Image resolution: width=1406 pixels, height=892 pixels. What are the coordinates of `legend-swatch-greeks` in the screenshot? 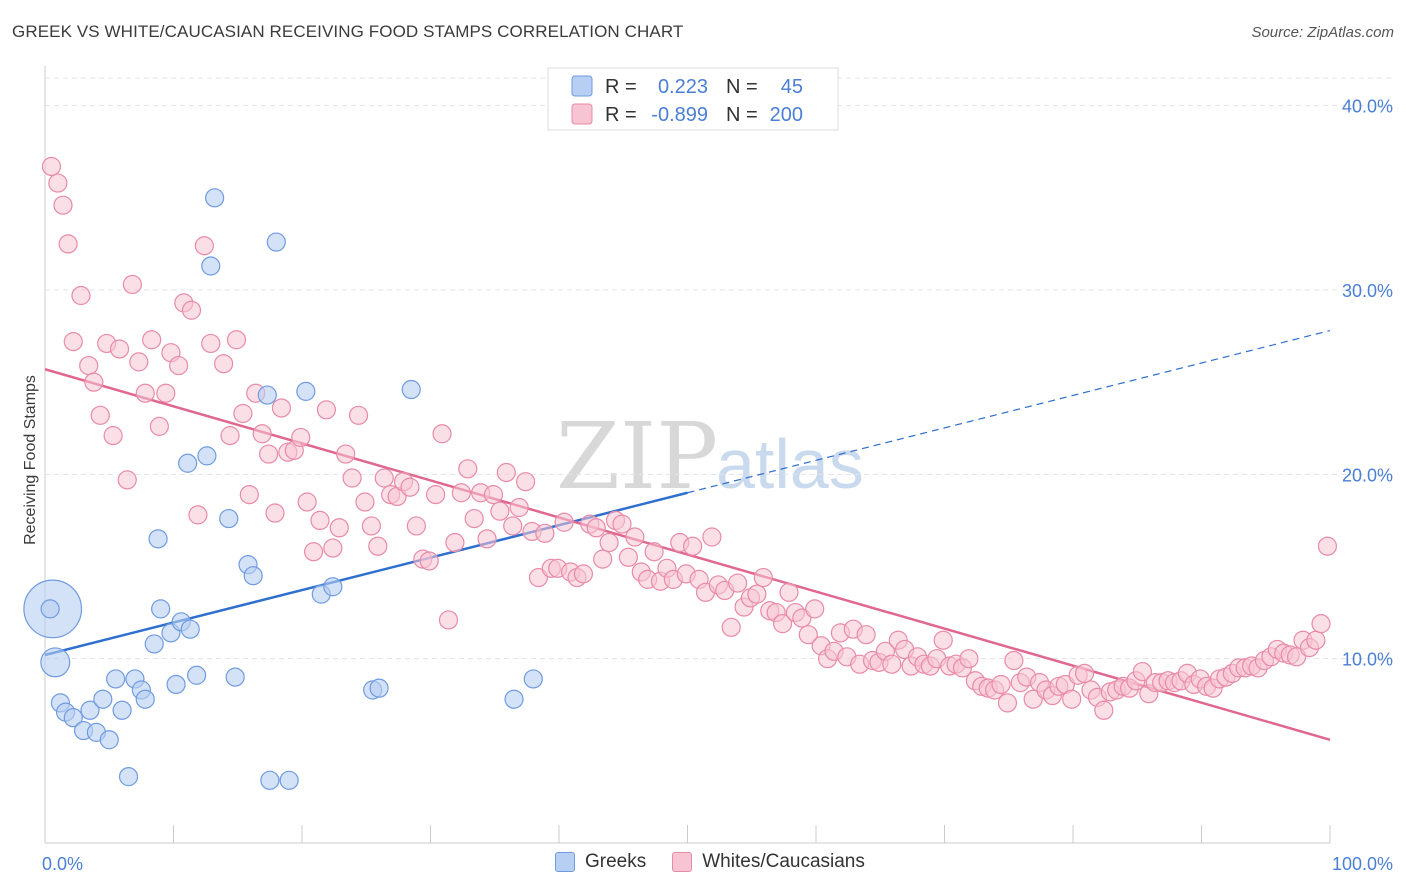 It's located at (582, 86).